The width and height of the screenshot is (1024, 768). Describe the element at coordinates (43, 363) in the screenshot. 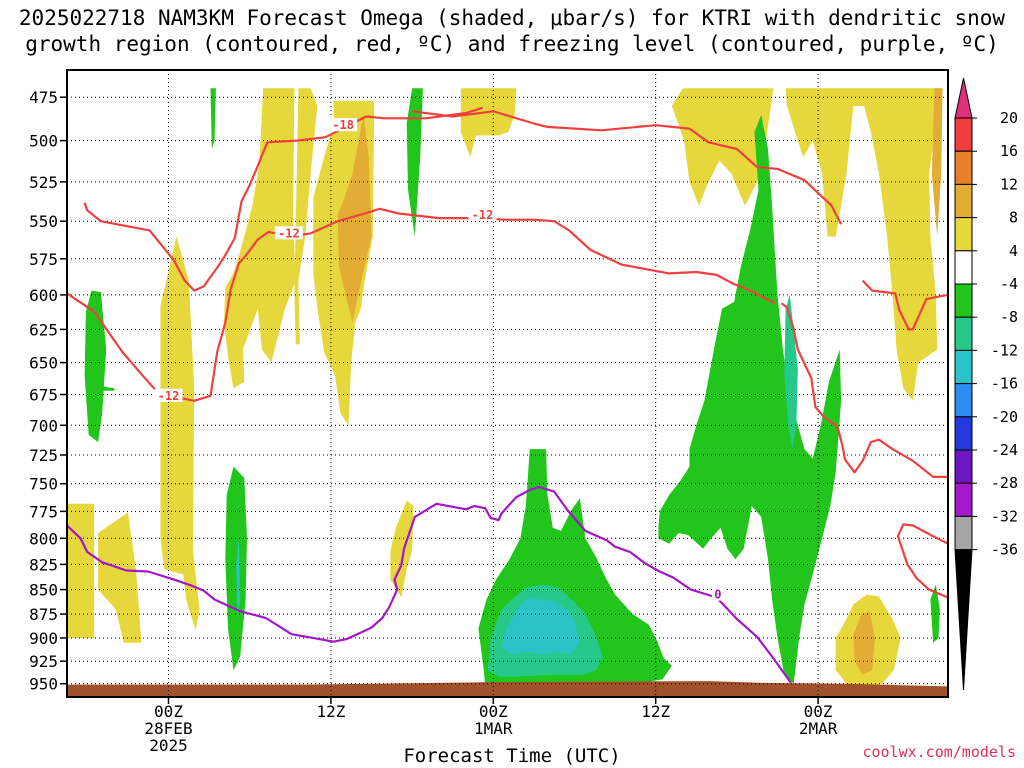

I see `y-tick-label: 650` at that location.